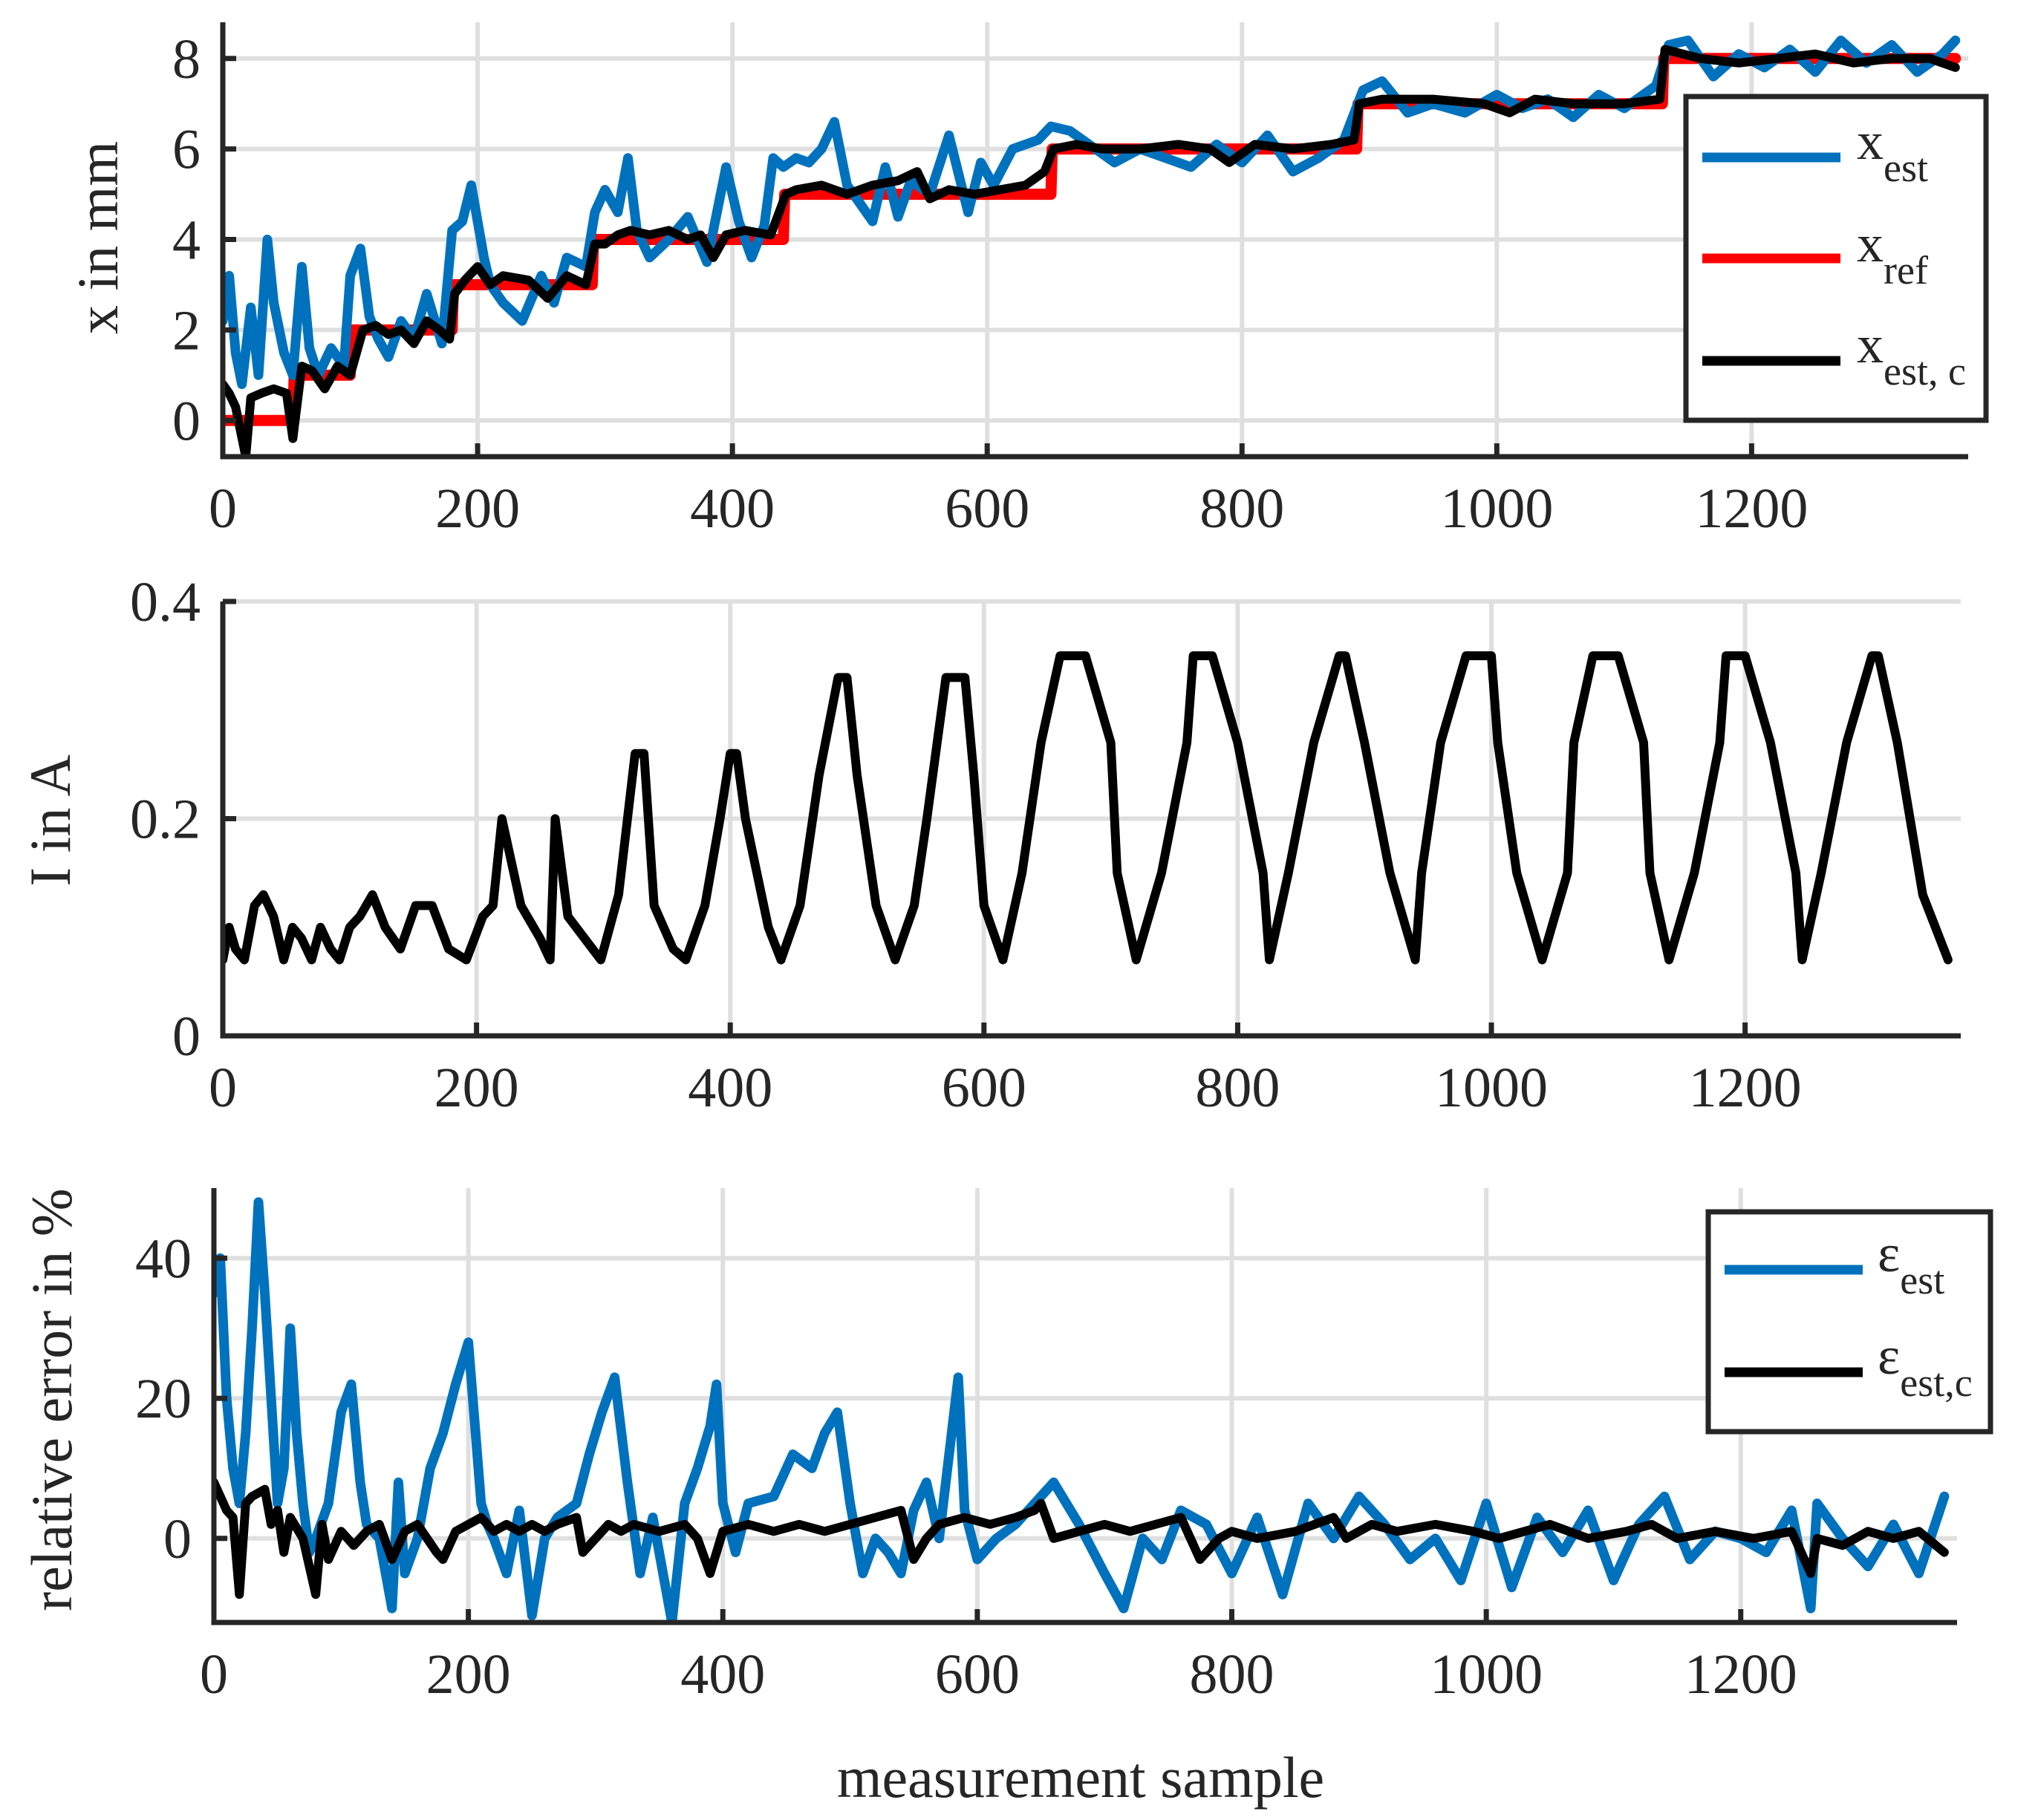 The image size is (2038, 1820). Describe the element at coordinates (1740, 1674) in the screenshot. I see `error-xtick-label: 1200` at that location.